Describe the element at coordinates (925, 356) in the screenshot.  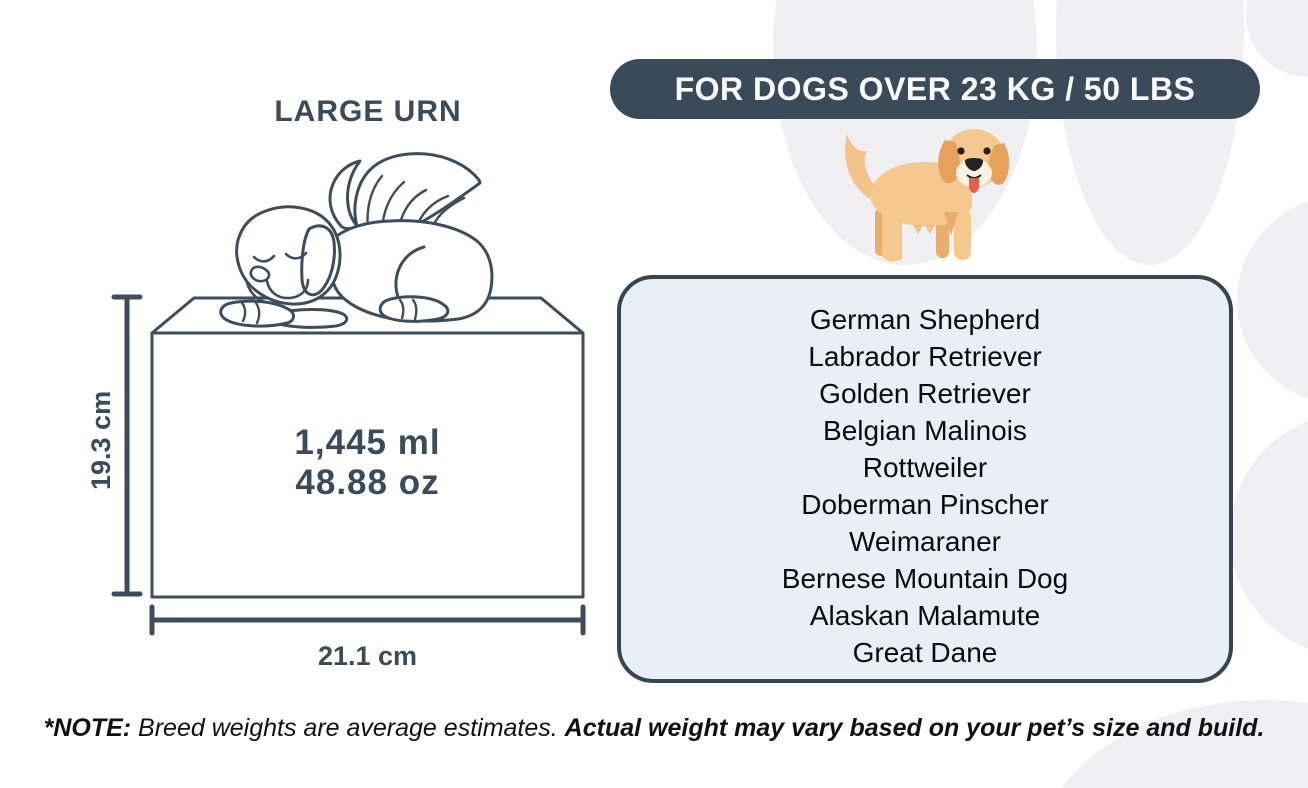
I see `breed-item: Labrador Retriever` at that location.